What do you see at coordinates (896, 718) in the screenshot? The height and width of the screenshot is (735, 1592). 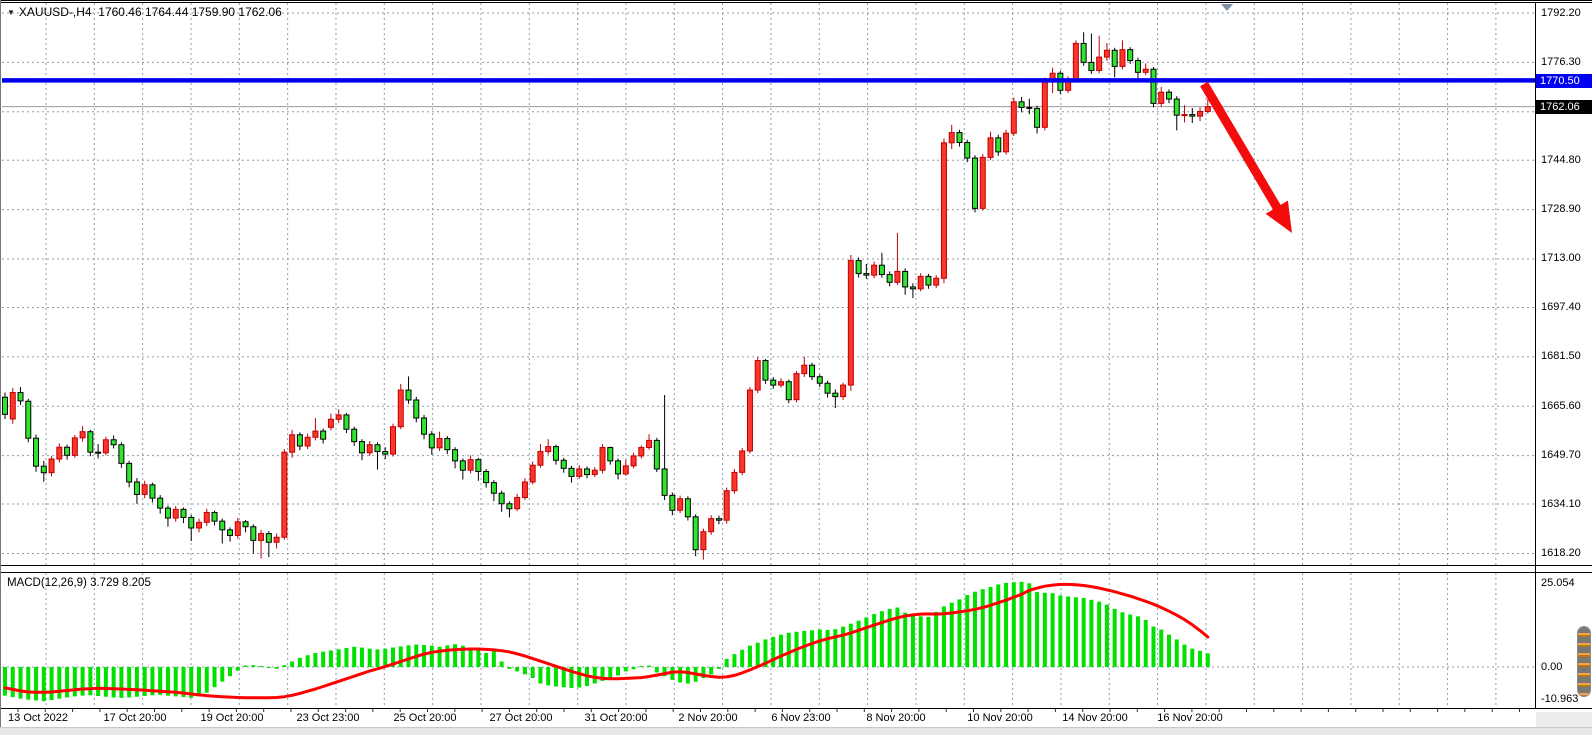 I see `time-axis-label: 8 Nov 20:00` at bounding box center [896, 718].